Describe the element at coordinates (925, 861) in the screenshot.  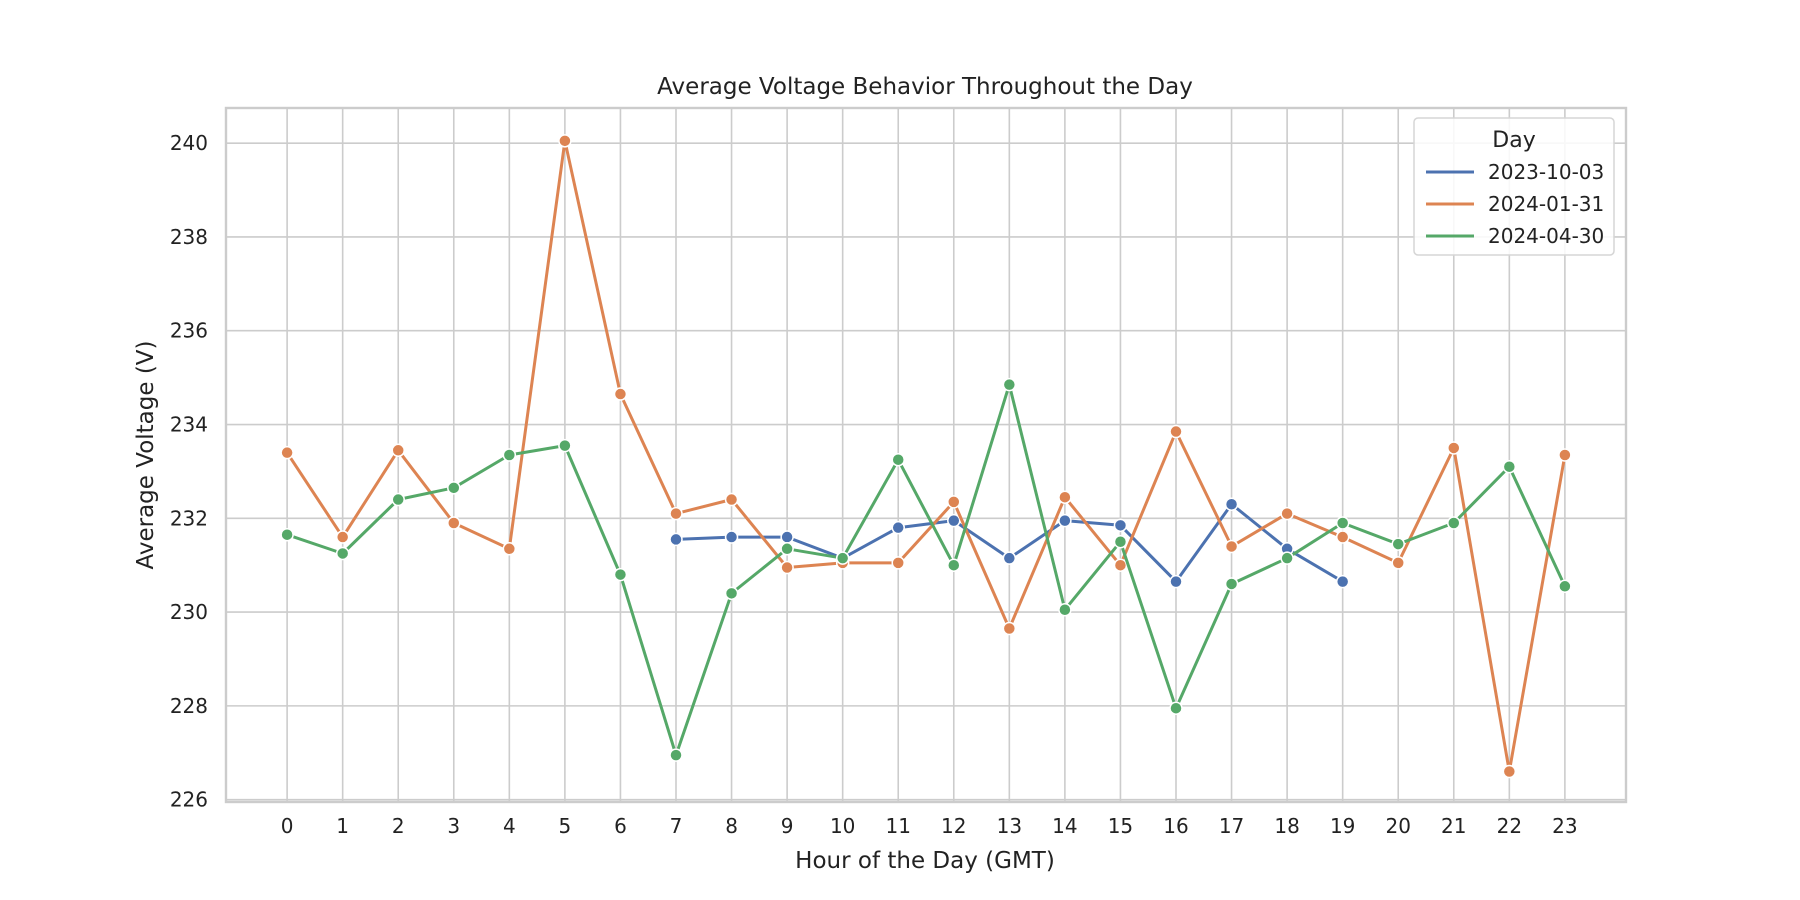
I see `x-axis-title: Hour of the Day (GMT)` at that location.